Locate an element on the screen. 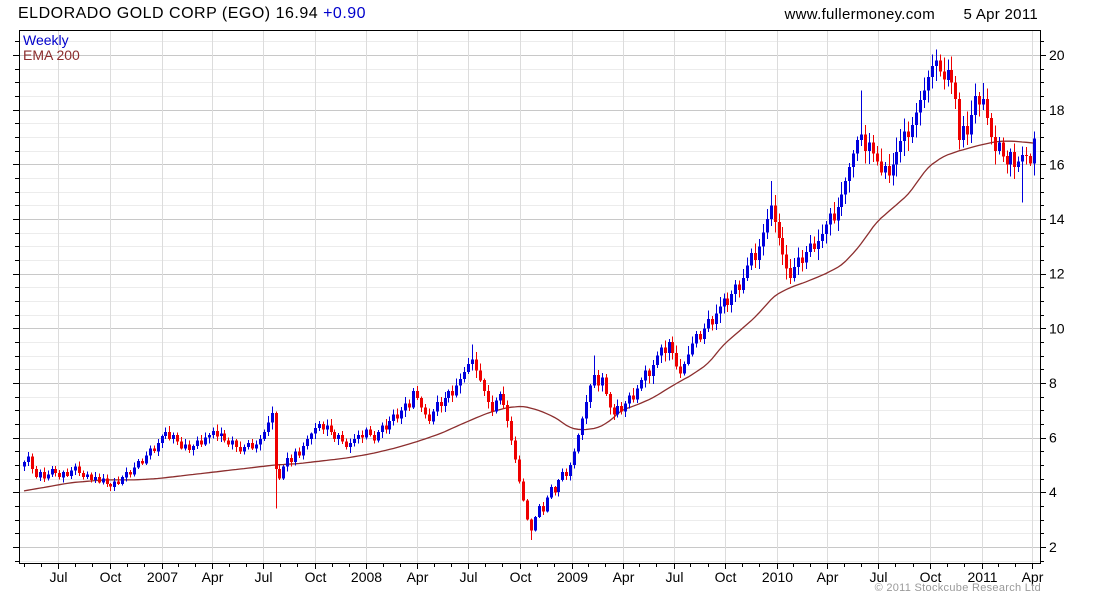 This screenshot has height=600, width=1100. legend-ema200: EMA 200 is located at coordinates (51, 55).